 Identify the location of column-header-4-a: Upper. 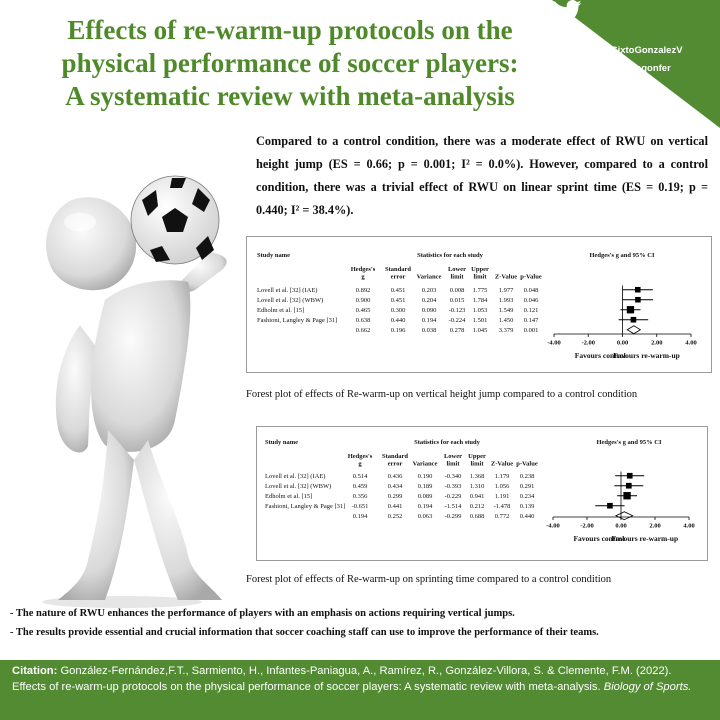
(480, 269).